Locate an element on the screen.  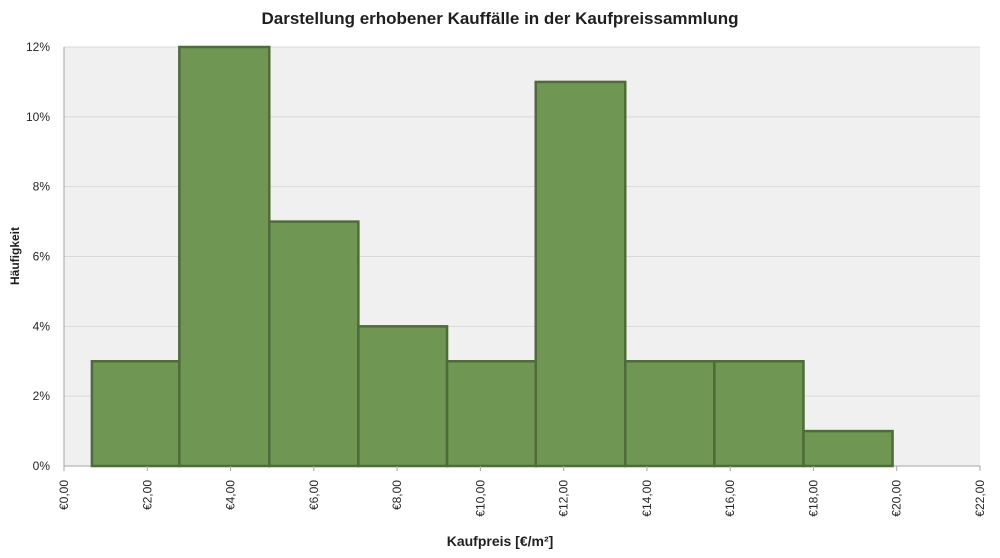
x-tick-label: €12,00 is located at coordinates (564, 498).